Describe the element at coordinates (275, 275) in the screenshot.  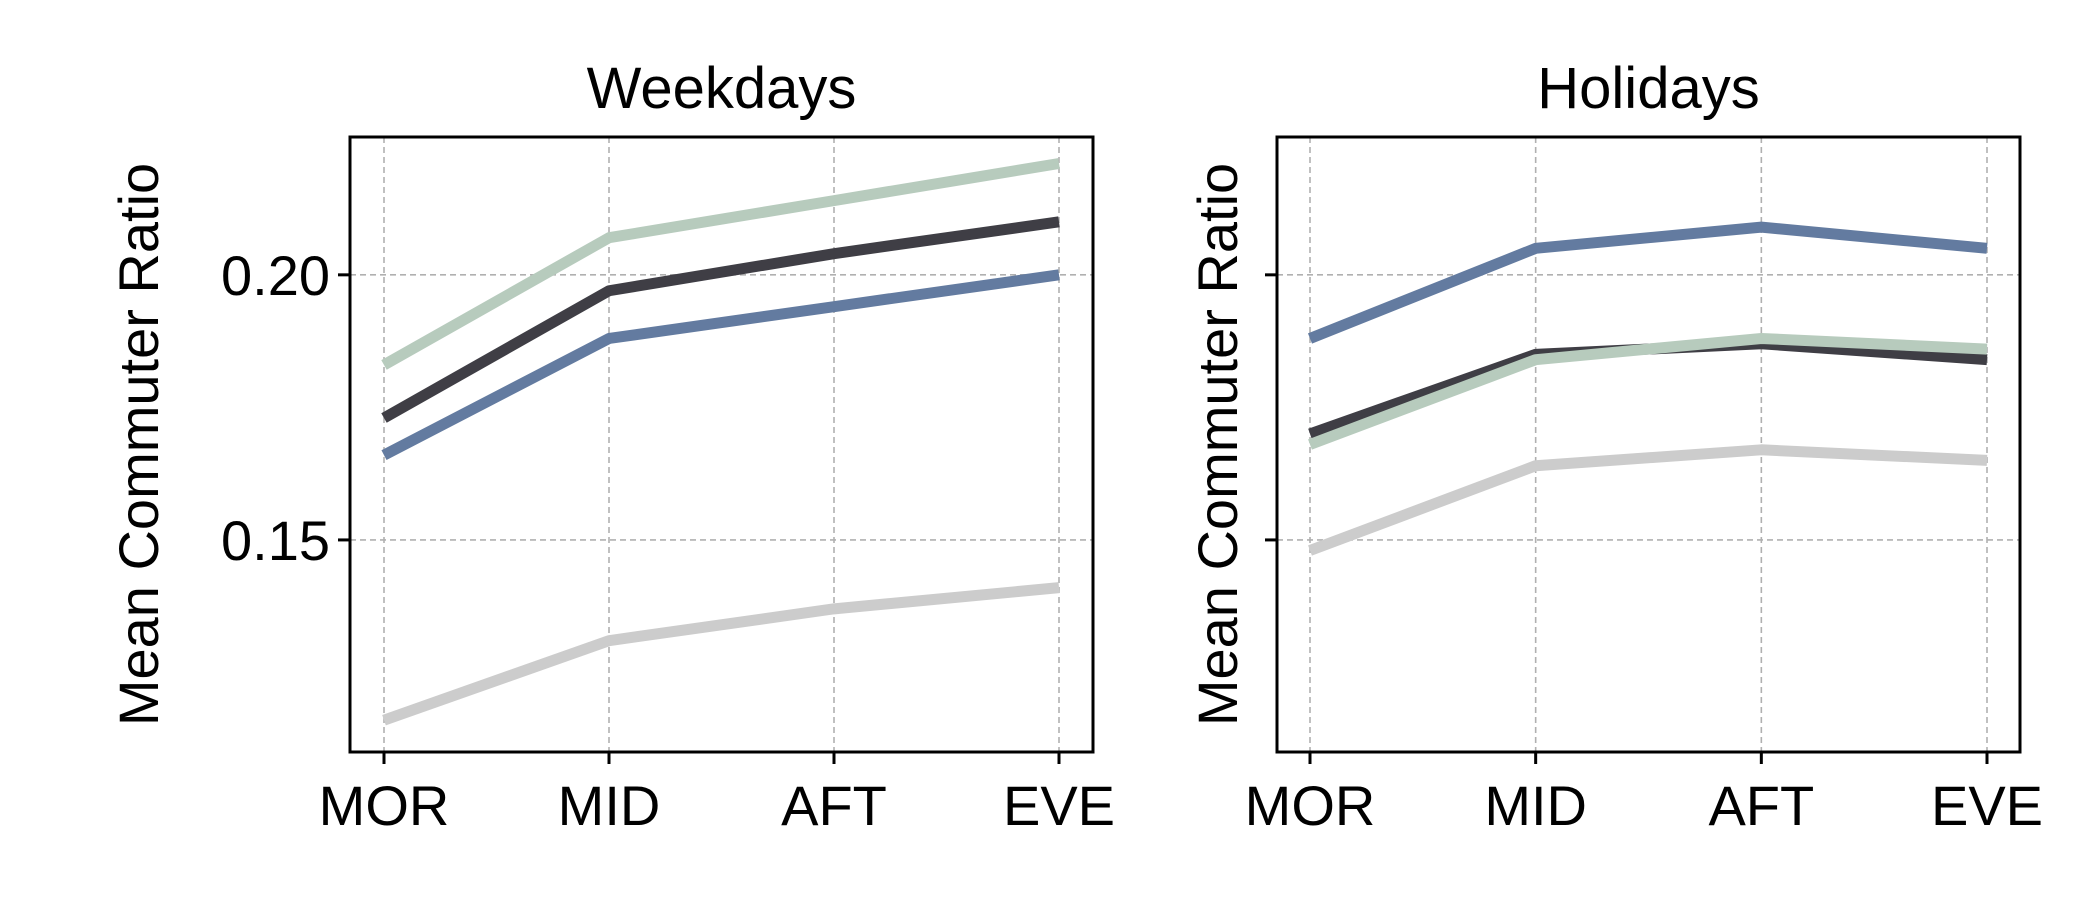
I see `y-tick-label: 0.20` at that location.